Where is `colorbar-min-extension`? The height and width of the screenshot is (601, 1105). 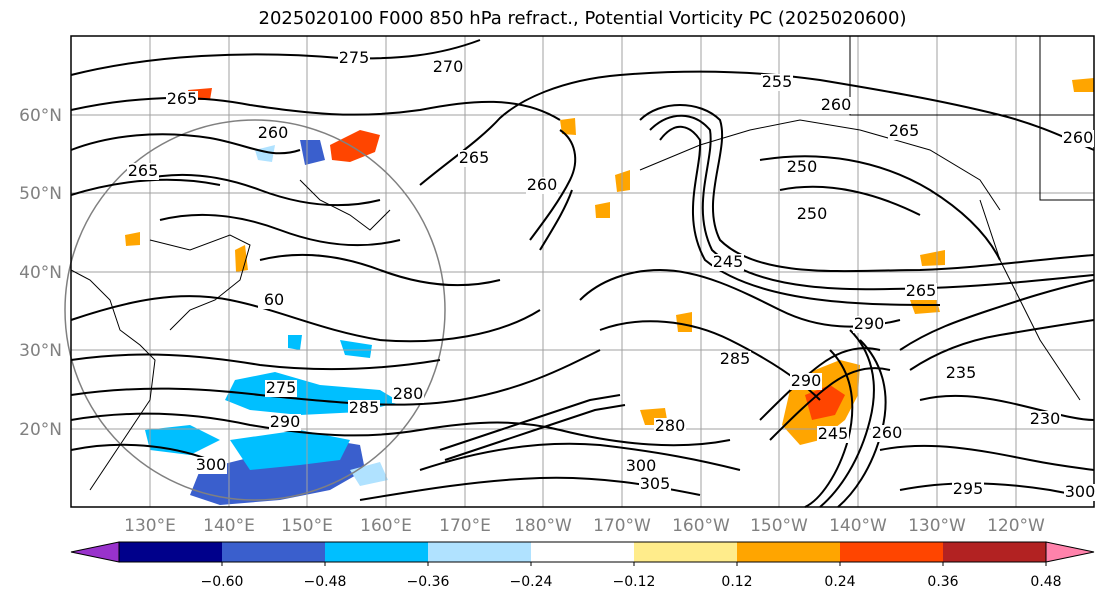 colorbar-min-extension is located at coordinates (95, 552).